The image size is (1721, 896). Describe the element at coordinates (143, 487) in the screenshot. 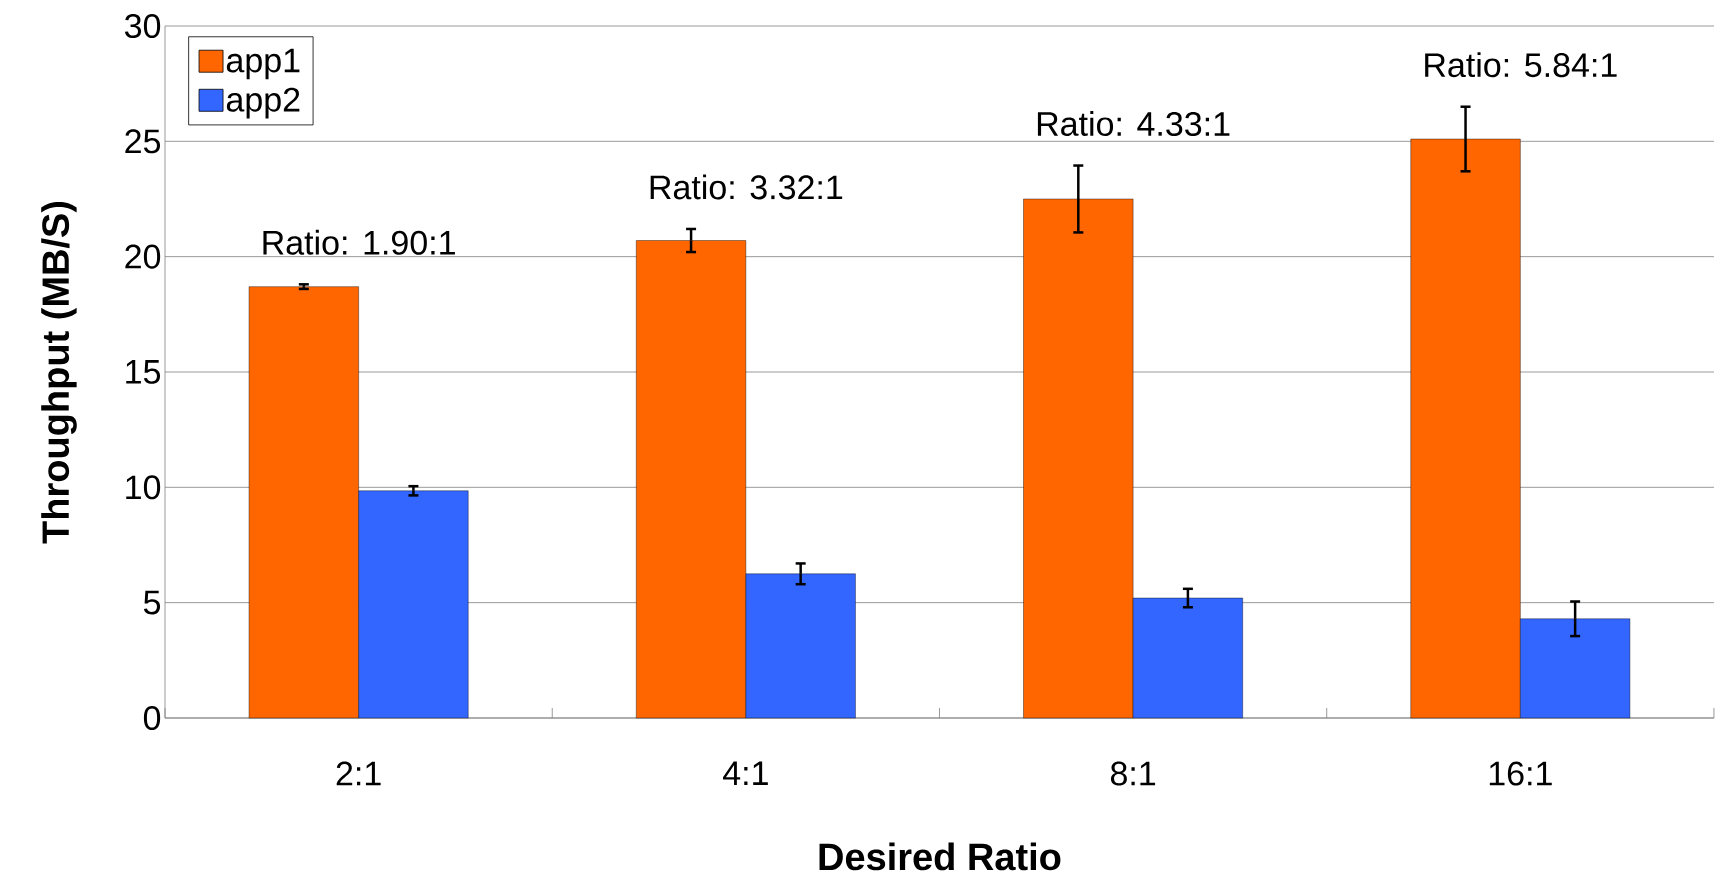

I see `y-tick-label: 10` at that location.